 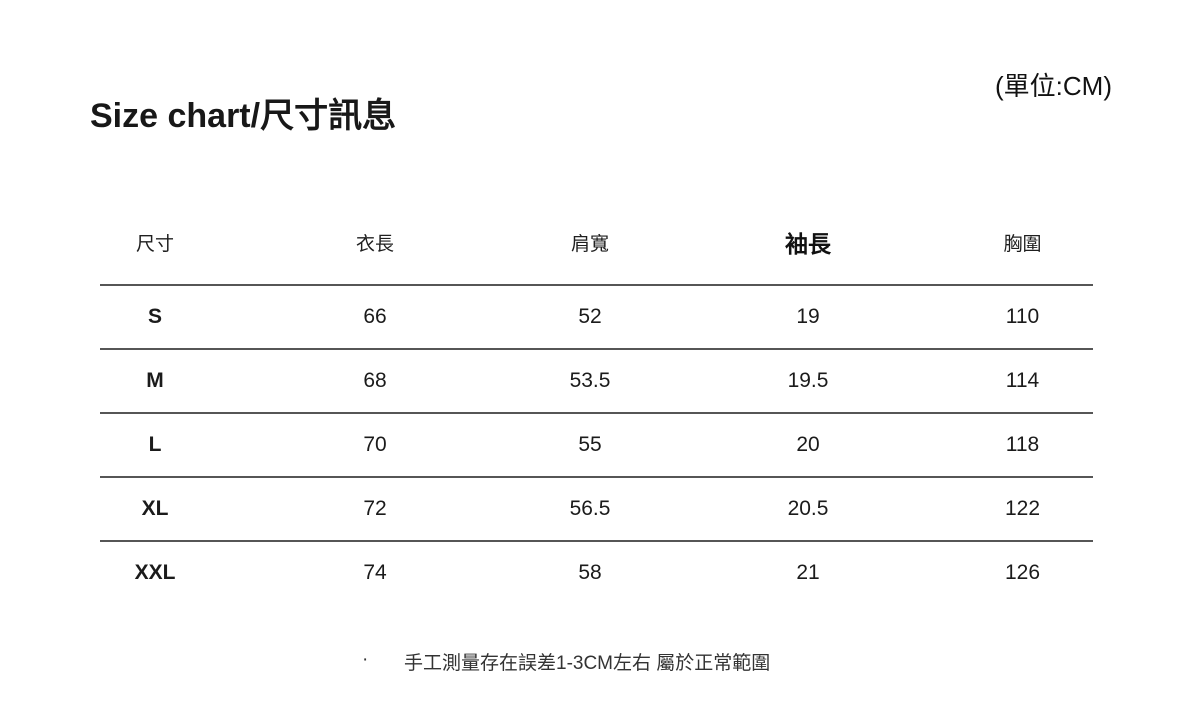 What do you see at coordinates (375, 508) in the screenshot?
I see `cell-garment-length: 72` at bounding box center [375, 508].